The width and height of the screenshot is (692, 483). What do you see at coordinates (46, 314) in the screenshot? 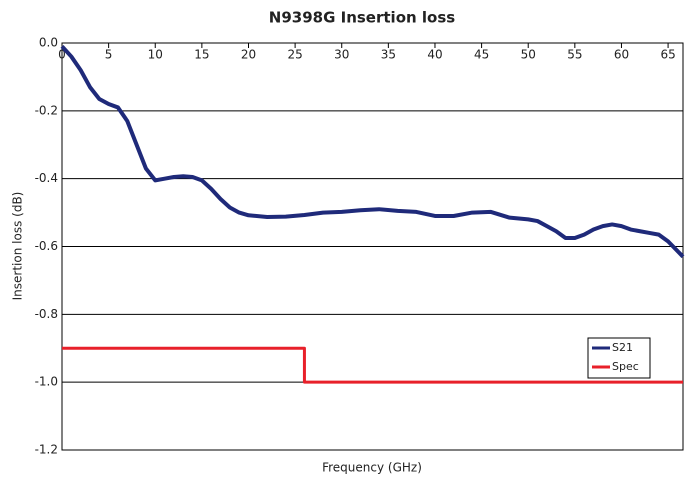
I see `y-tick-label: -0.8` at bounding box center [46, 314].